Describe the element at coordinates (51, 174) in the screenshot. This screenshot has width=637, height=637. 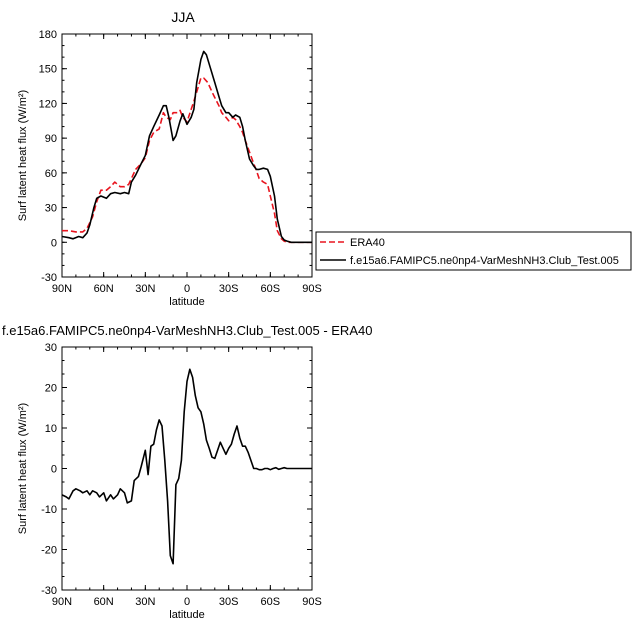
I see `y-tick-label: 60` at that location.